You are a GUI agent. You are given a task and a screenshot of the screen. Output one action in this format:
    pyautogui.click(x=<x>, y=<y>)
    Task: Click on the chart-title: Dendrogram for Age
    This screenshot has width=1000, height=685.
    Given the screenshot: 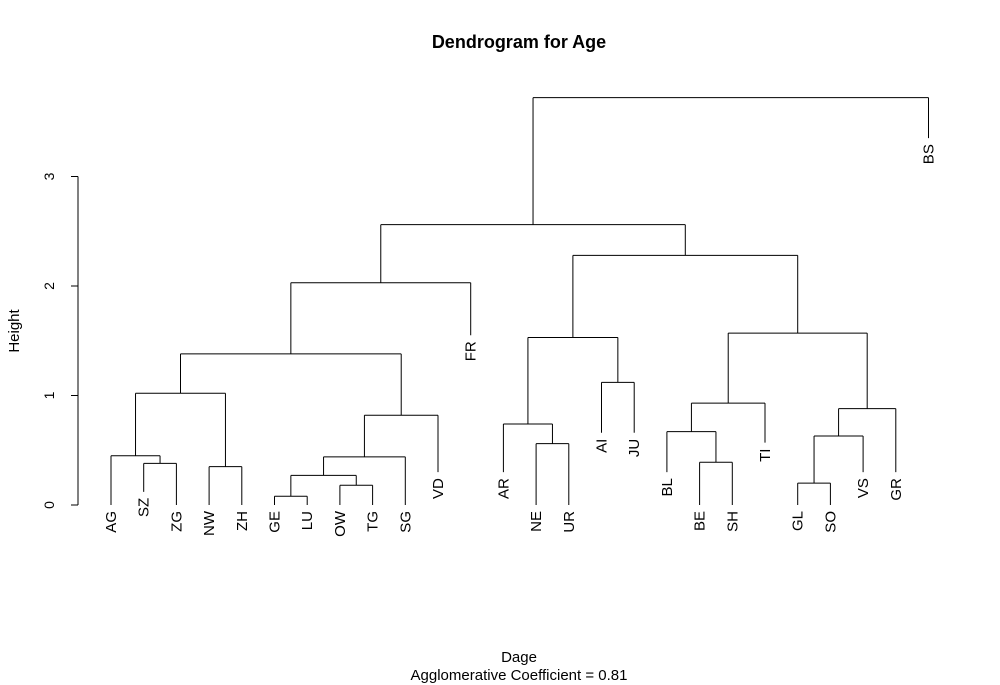 What is the action you would take?
    pyautogui.click(x=519, y=42)
    